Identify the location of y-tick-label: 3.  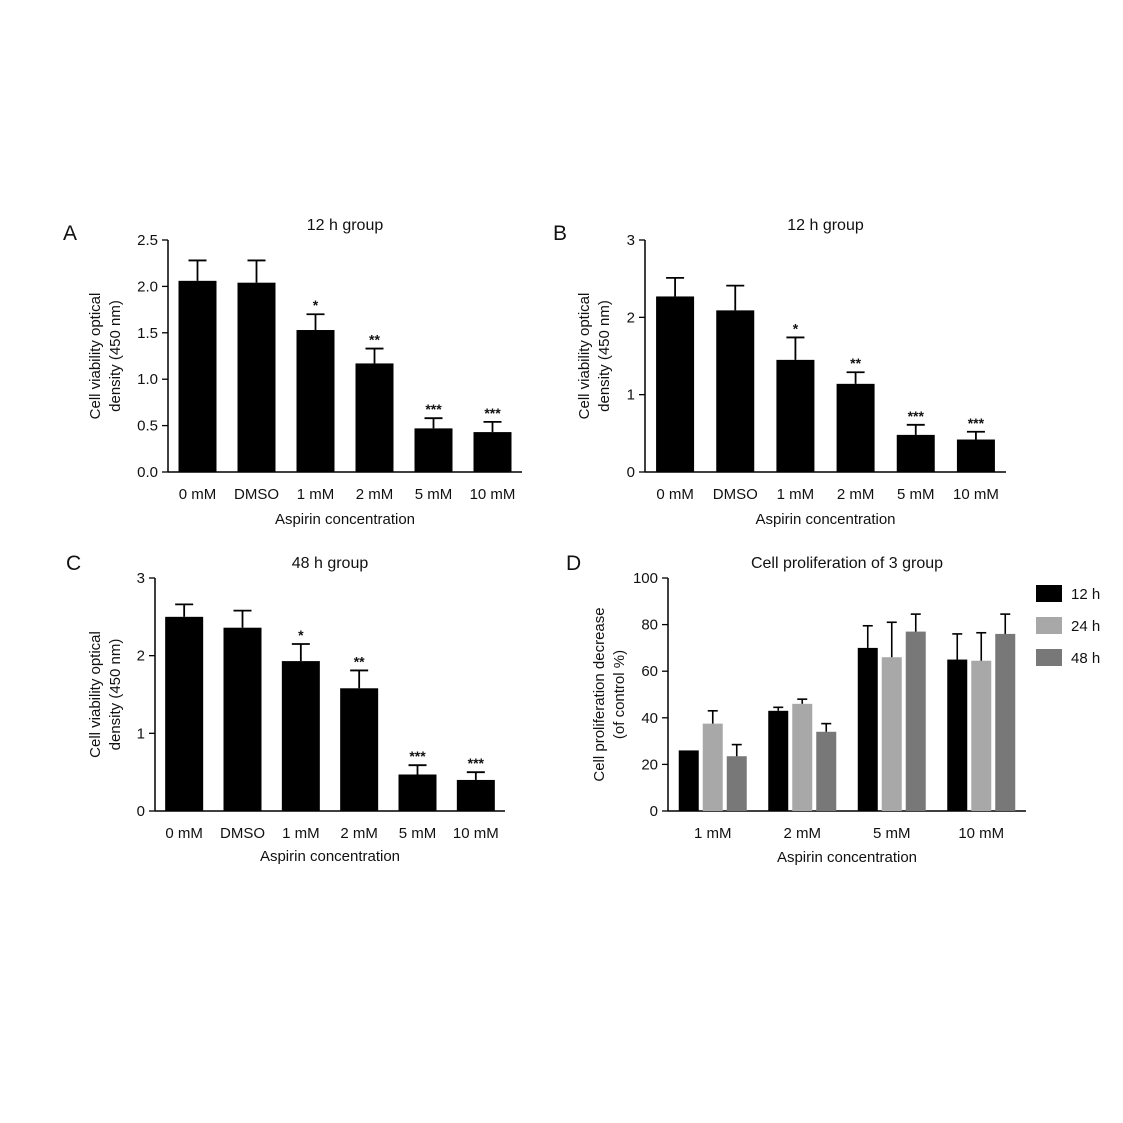
(141, 578).